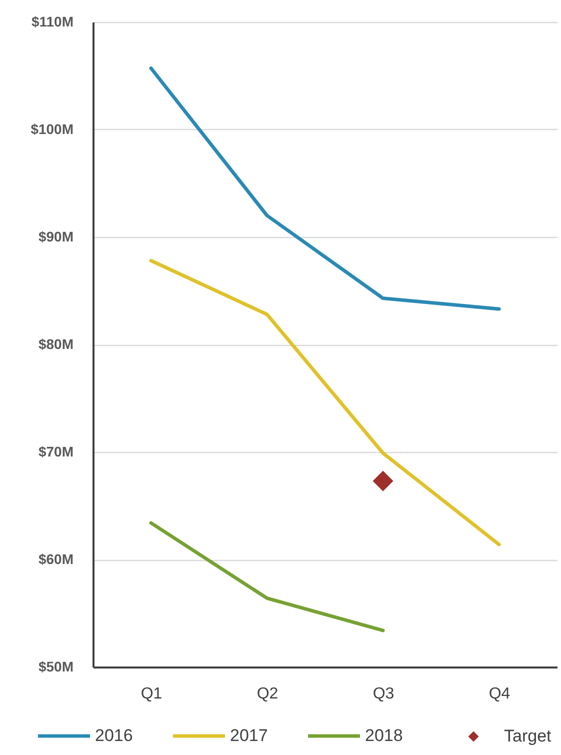  I want to click on y-tick-label: $110M, so click(52, 22).